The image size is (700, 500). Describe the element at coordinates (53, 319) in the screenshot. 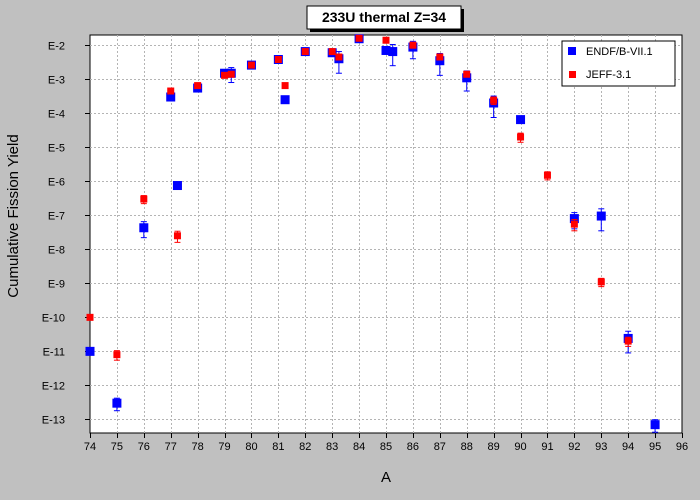

I see `y-tick-label: E-10` at that location.